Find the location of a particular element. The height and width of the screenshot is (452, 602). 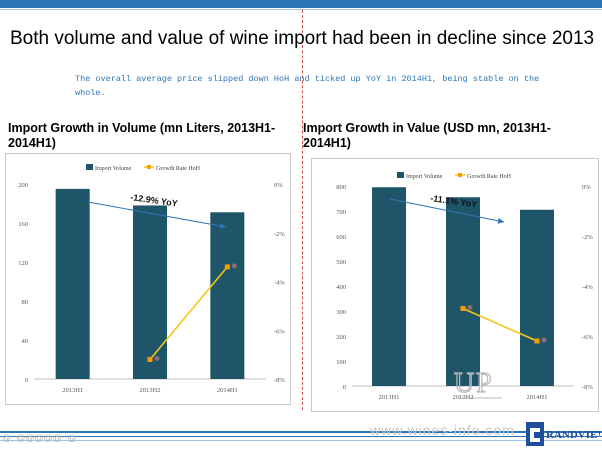

grandview-logo: RANDVIEW is located at coordinates (563, 434).